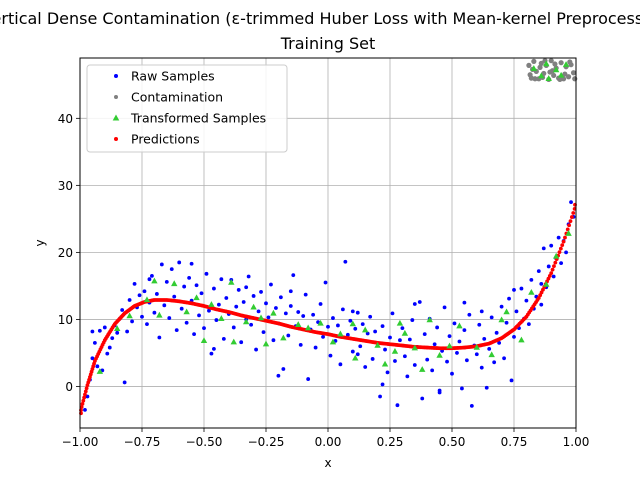 The width and height of the screenshot is (640, 480). Describe the element at coordinates (80, 442) in the screenshot. I see `x-tick-label: −1.00` at that location.